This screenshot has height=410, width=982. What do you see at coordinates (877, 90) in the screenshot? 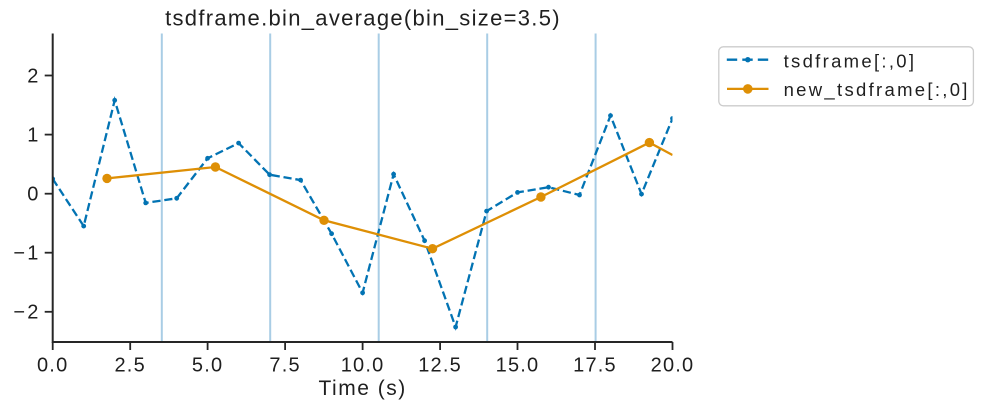
I see `svg-text: new_tsdframe[:,0]` at bounding box center [877, 90].